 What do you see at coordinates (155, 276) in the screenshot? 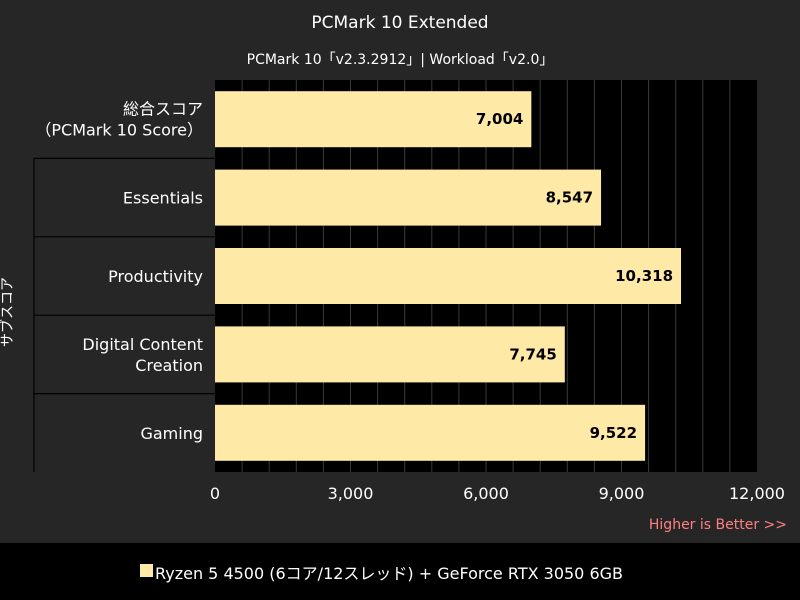
I see `category-label: Productivity` at bounding box center [155, 276].